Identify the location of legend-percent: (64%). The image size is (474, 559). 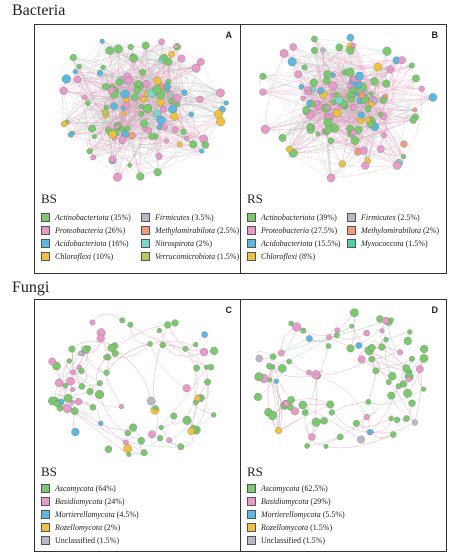
(104, 488).